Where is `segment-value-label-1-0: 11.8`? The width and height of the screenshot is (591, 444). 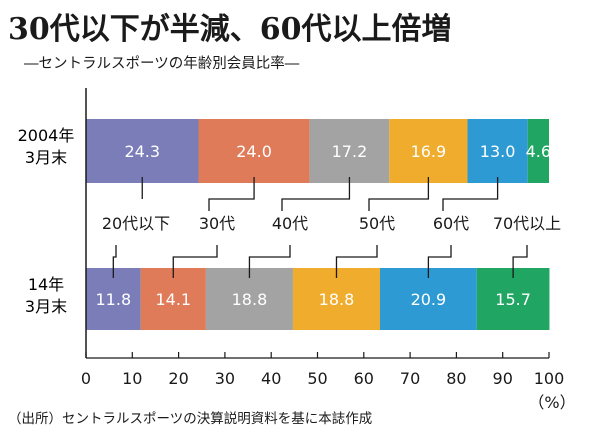 segment-value-label-1-0: 11.8 is located at coordinates (114, 299).